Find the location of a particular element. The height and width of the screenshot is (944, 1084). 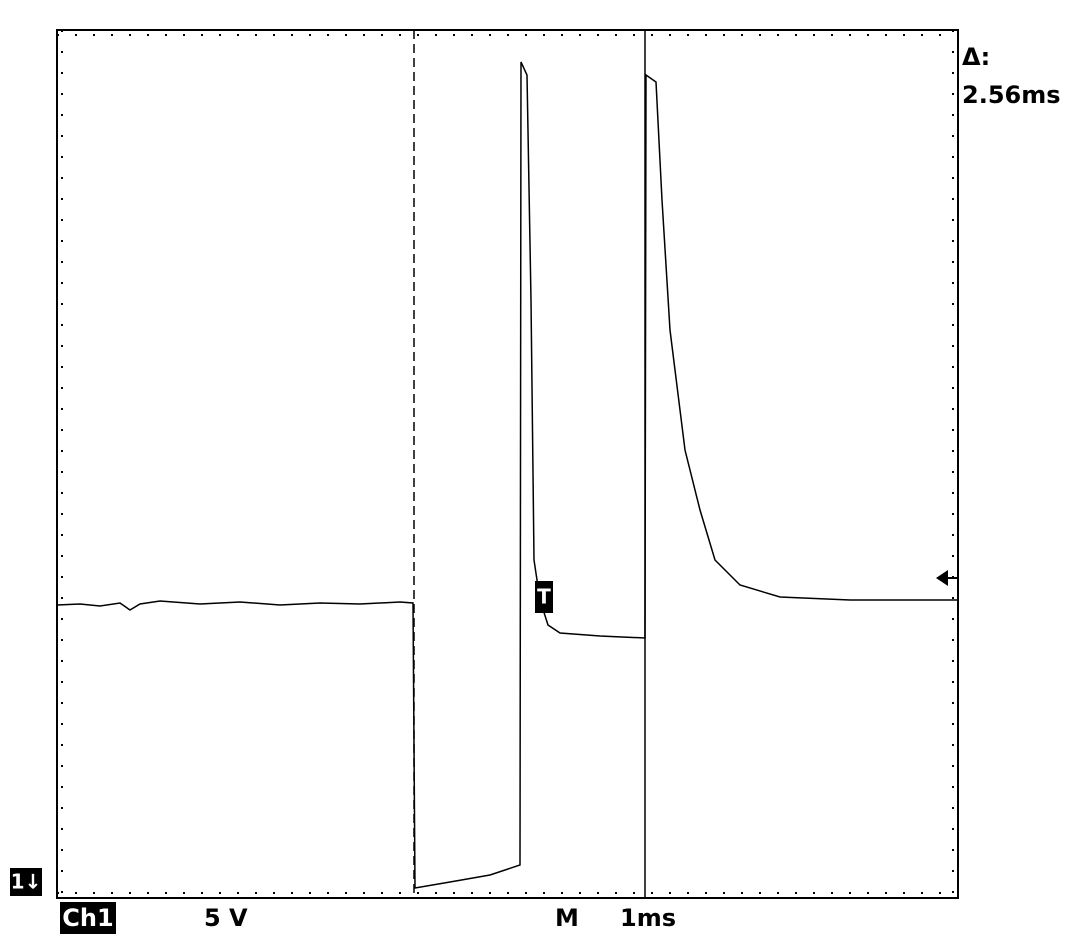

channel-name-box is located at coordinates (88, 918).